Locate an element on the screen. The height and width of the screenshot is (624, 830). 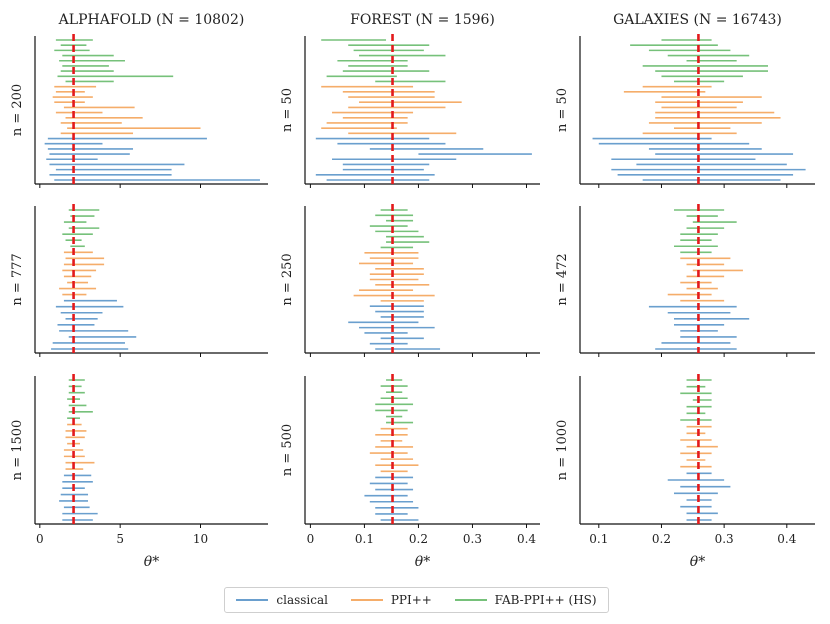
legend-swatch-classical is located at coordinates (252, 600).